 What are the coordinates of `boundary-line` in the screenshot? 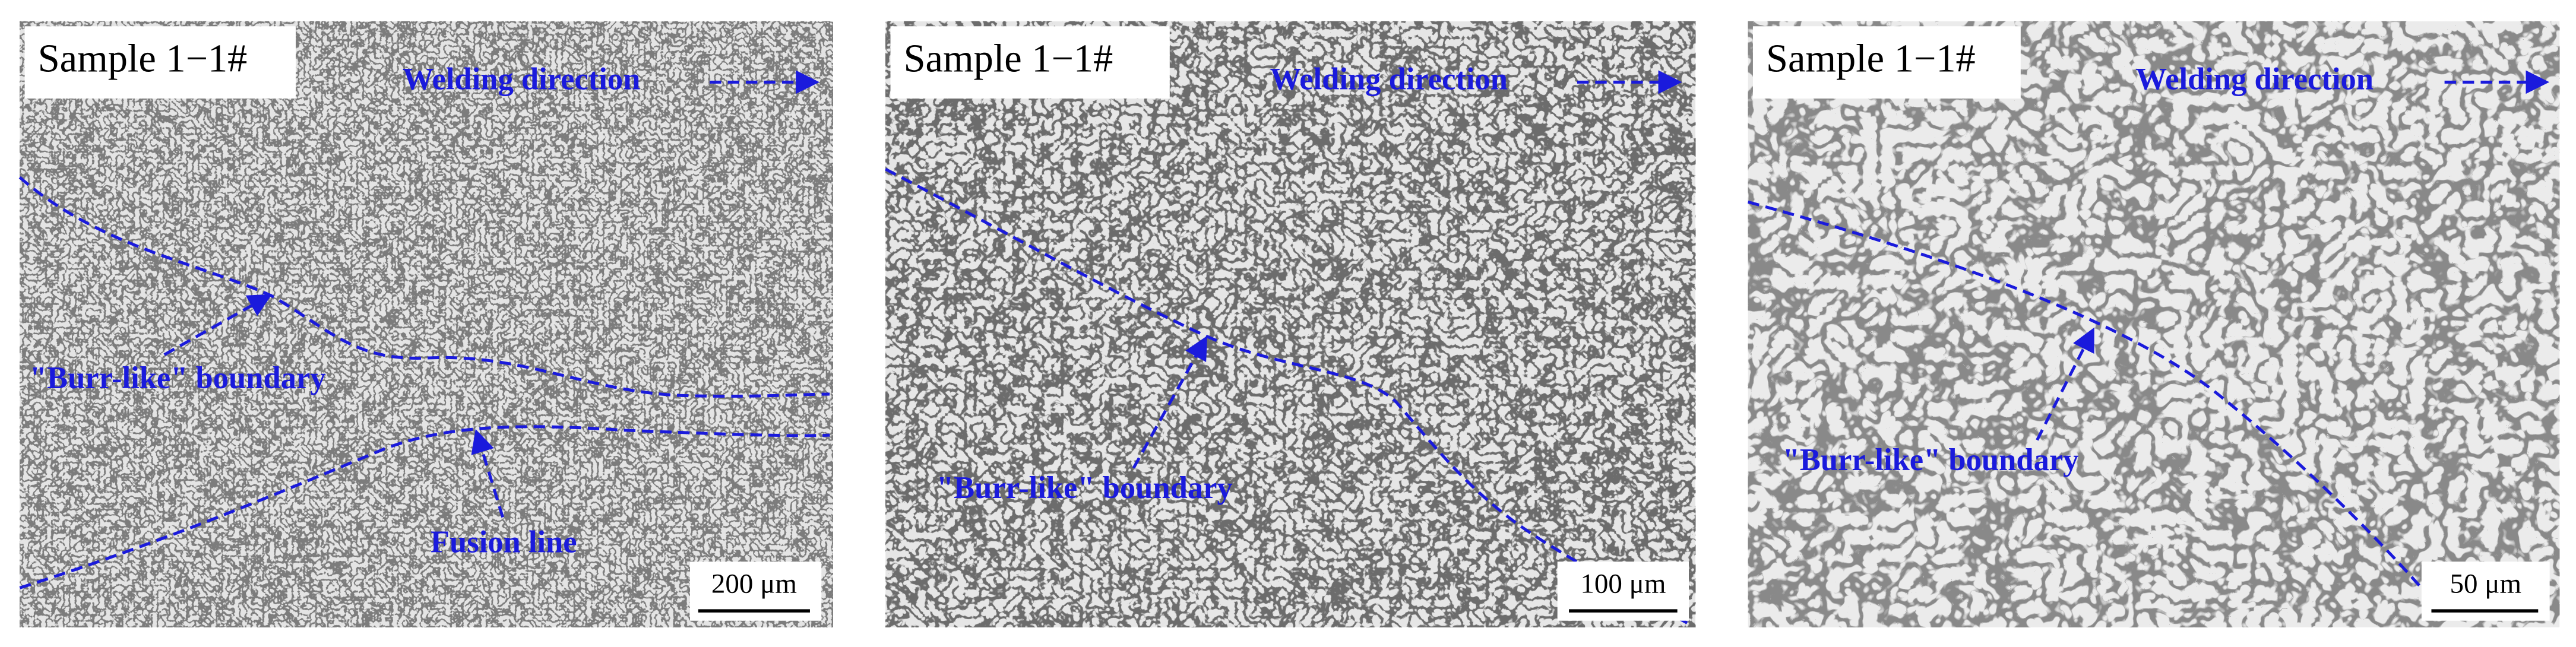 It's located at (424, 287).